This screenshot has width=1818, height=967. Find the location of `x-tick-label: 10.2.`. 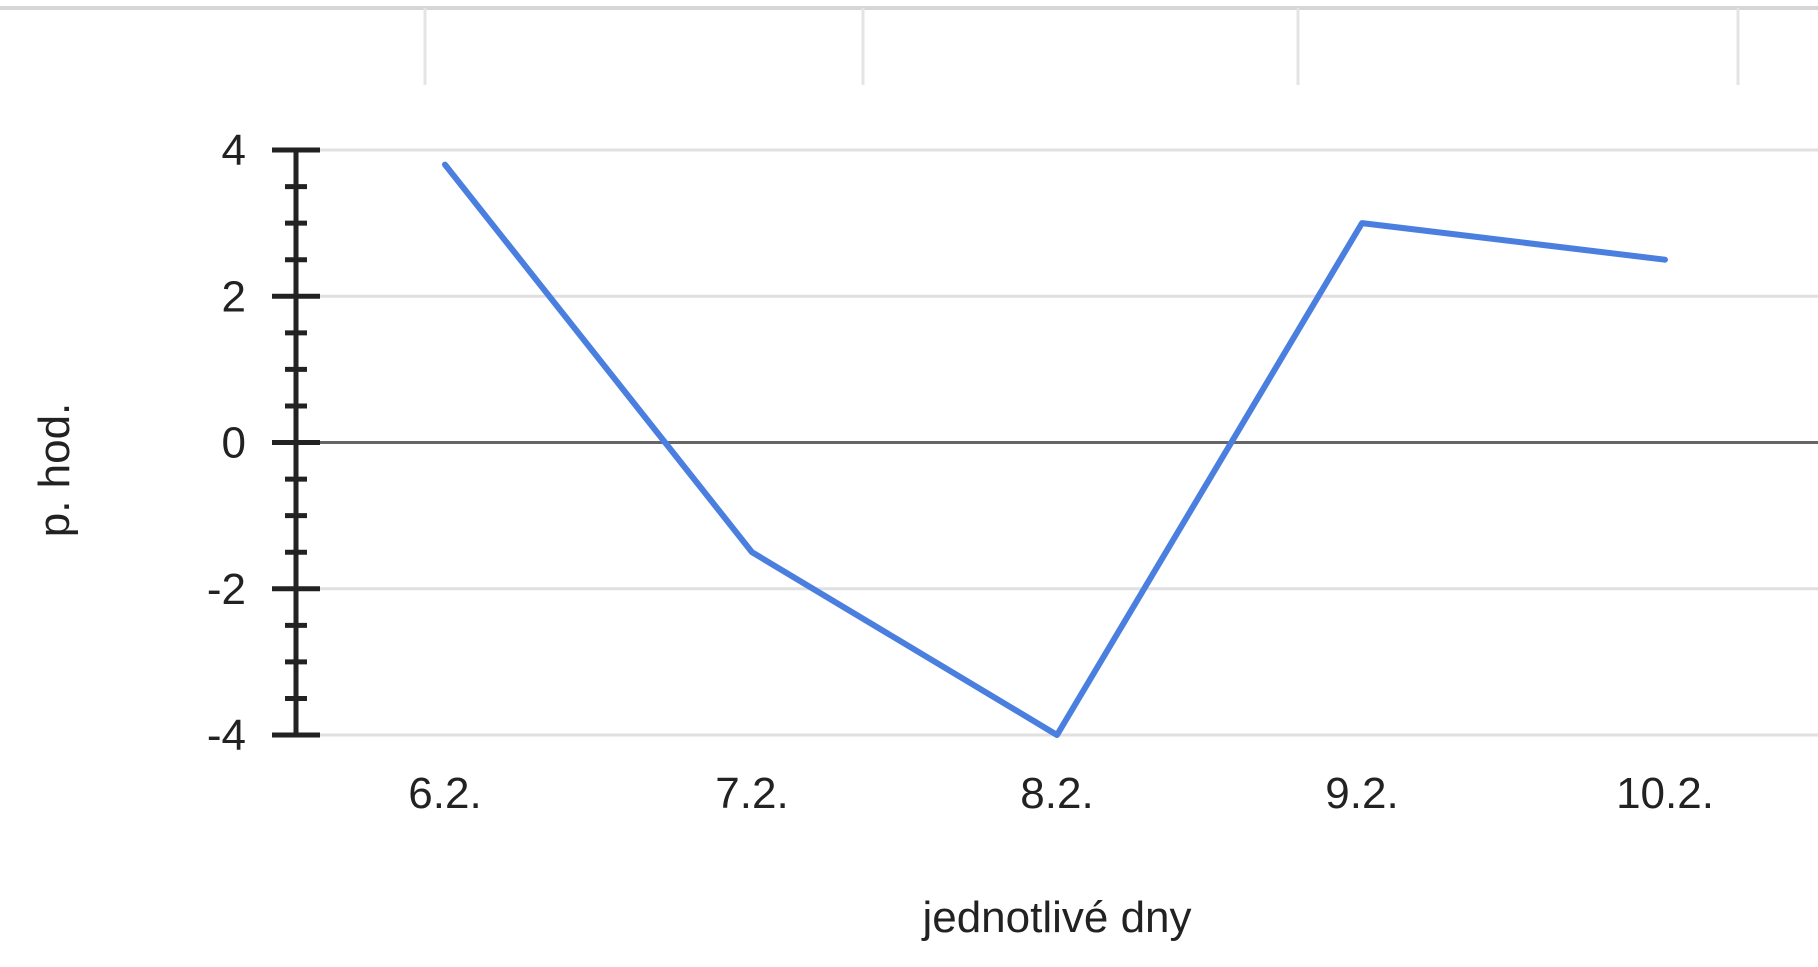

x-tick-label: 10.2. is located at coordinates (1665, 793).